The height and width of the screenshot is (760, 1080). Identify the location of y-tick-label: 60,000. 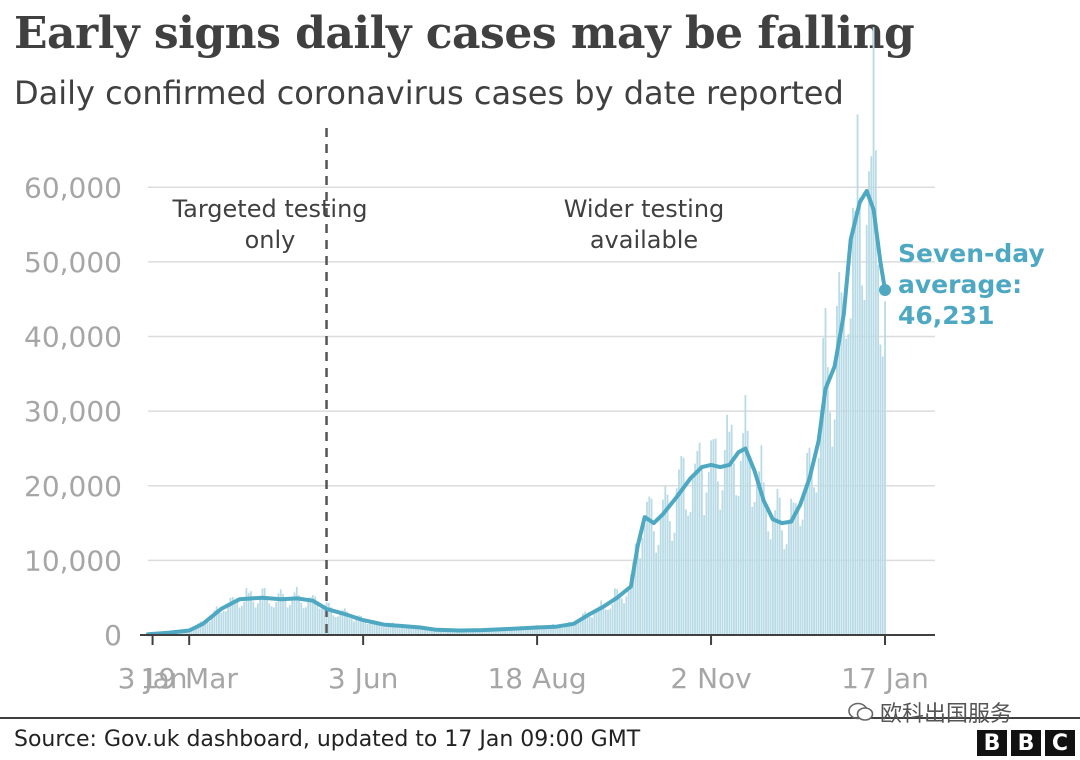
(73, 187).